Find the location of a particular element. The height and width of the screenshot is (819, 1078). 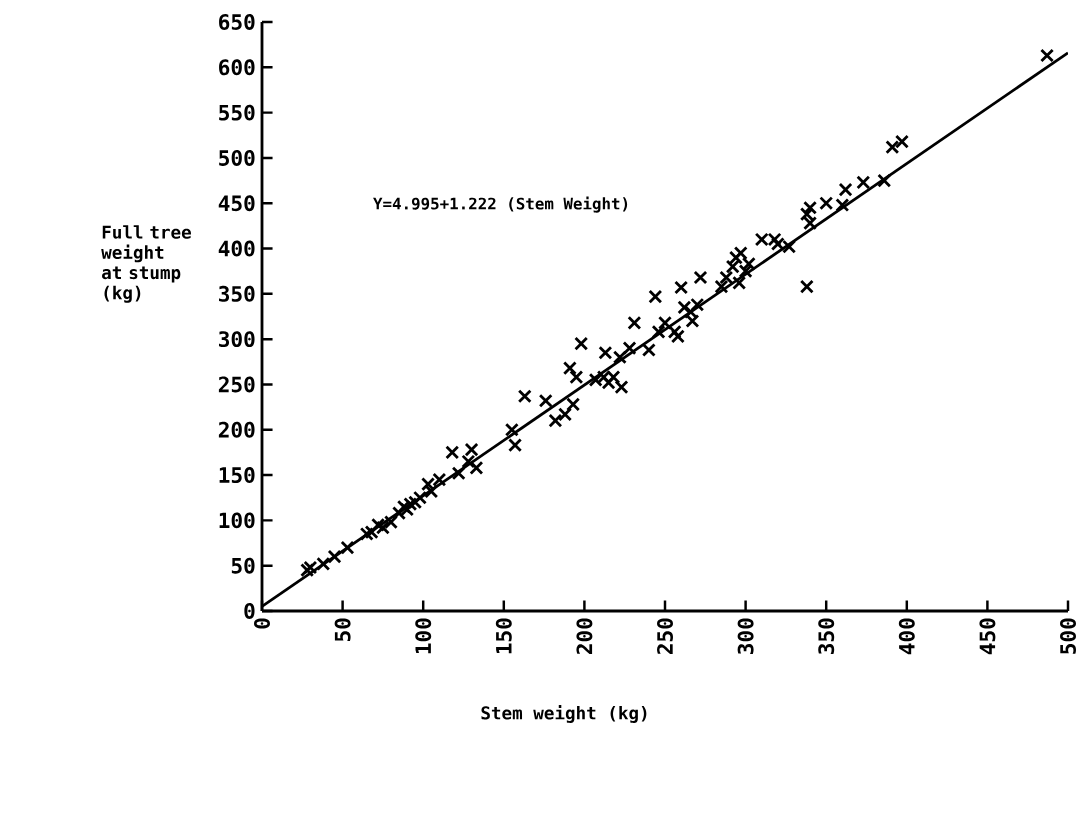

y-tick-label: 150 is located at coordinates (237, 475).